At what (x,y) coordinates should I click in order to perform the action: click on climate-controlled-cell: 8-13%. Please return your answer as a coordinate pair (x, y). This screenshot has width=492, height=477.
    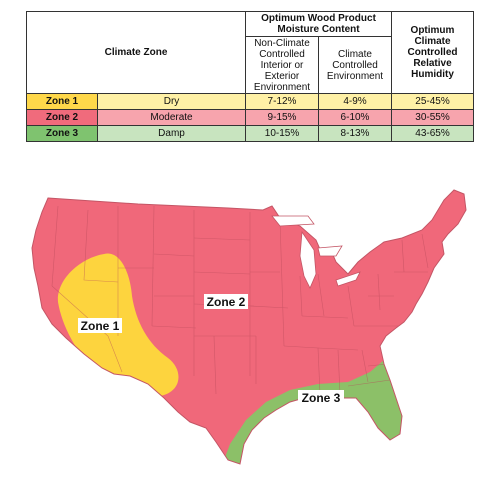
    Looking at the image, I should click on (355, 133).